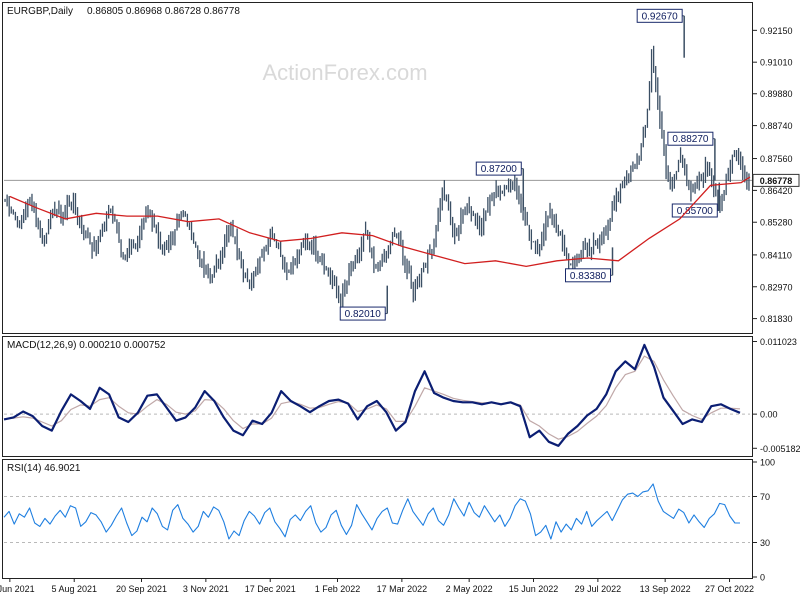  What do you see at coordinates (776, 223) in the screenshot?
I see `main-y-tick-label: 0.85280` at bounding box center [776, 223].